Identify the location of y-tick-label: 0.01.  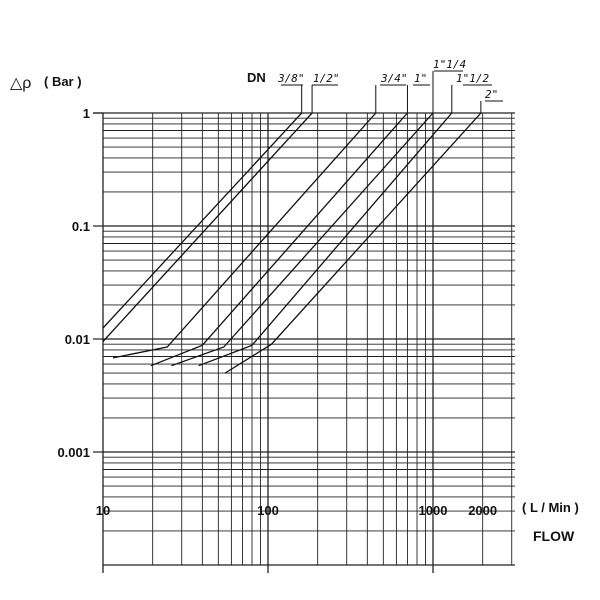
(77, 339).